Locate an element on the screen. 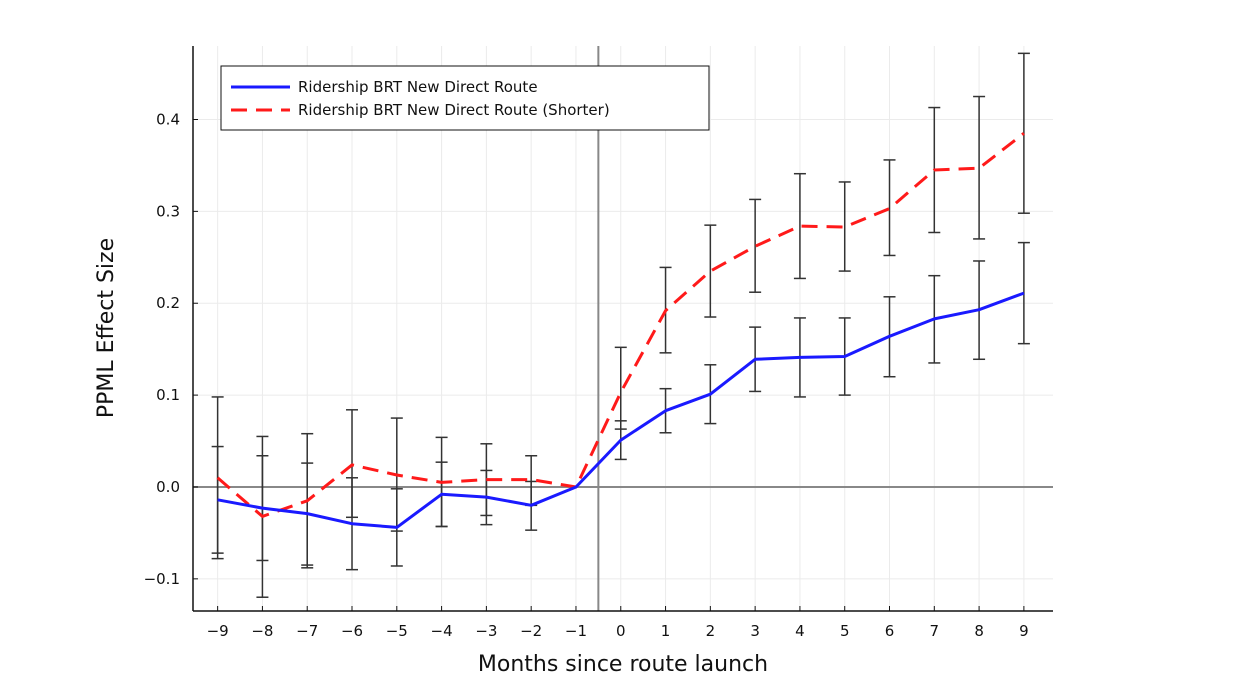  legend-box is located at coordinates (465, 98).